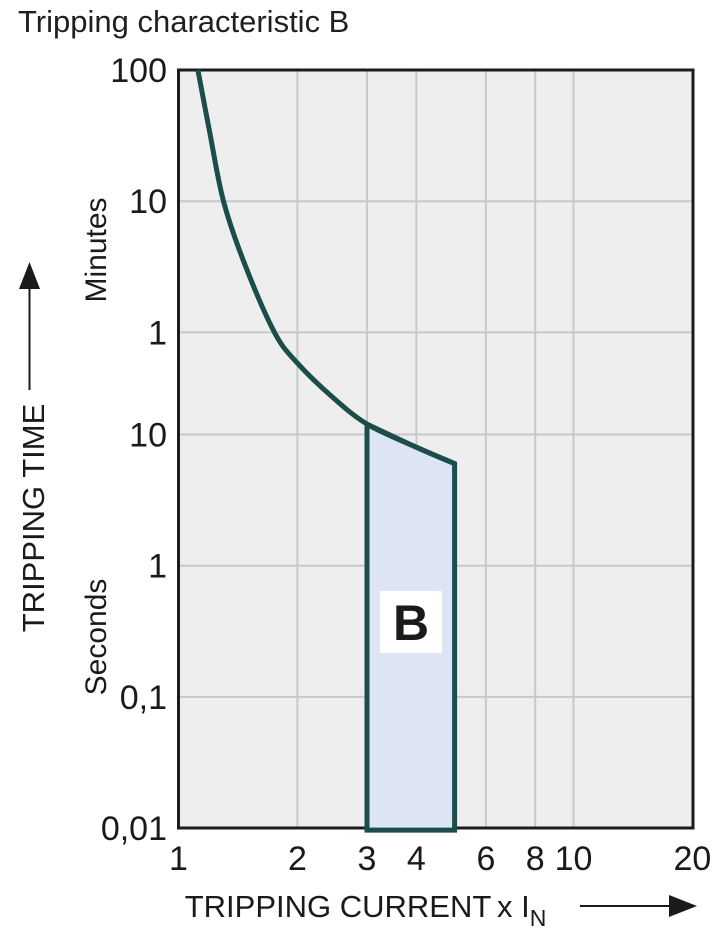 The width and height of the screenshot is (720, 938). Describe the element at coordinates (96, 637) in the screenshot. I see `y-unit-seconds: Seconds` at that location.